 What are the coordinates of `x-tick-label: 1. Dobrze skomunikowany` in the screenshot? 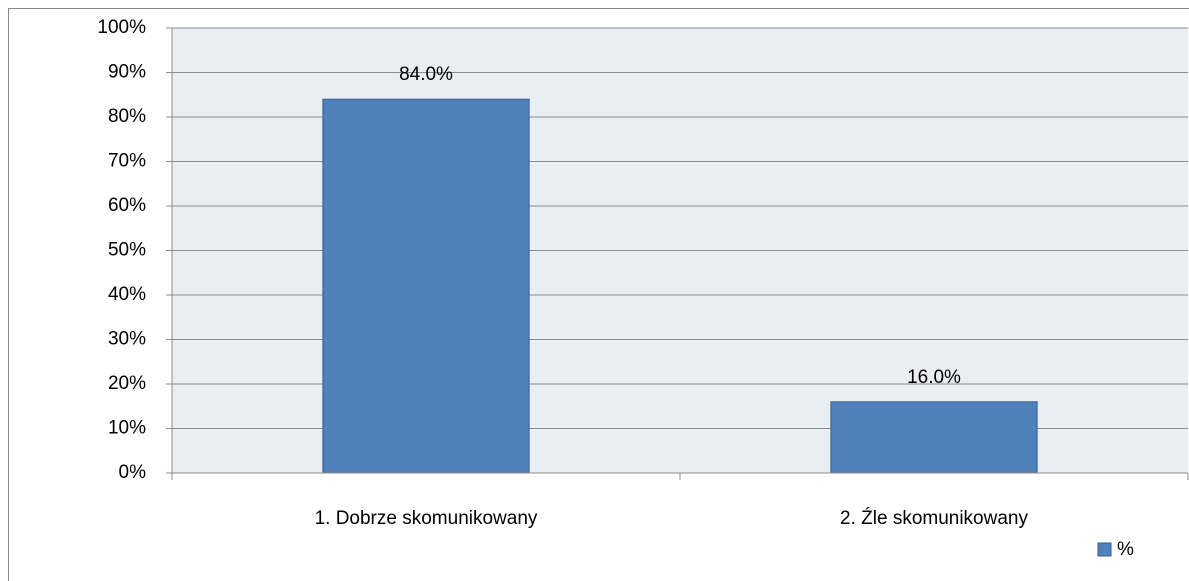 It's located at (426, 518).